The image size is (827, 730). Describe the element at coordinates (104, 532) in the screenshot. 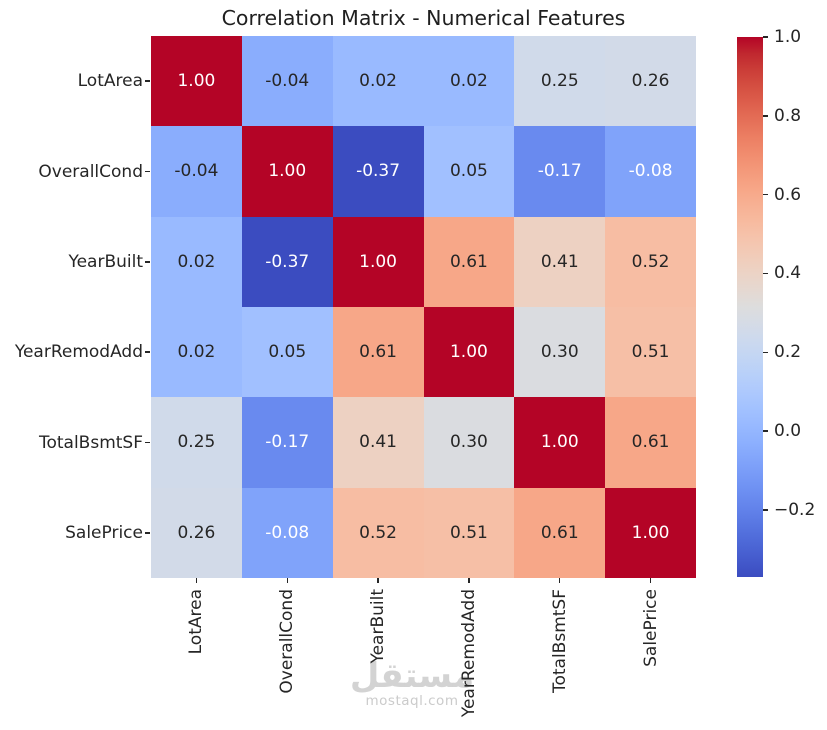

I see `y-tick-label: SalePrice` at that location.